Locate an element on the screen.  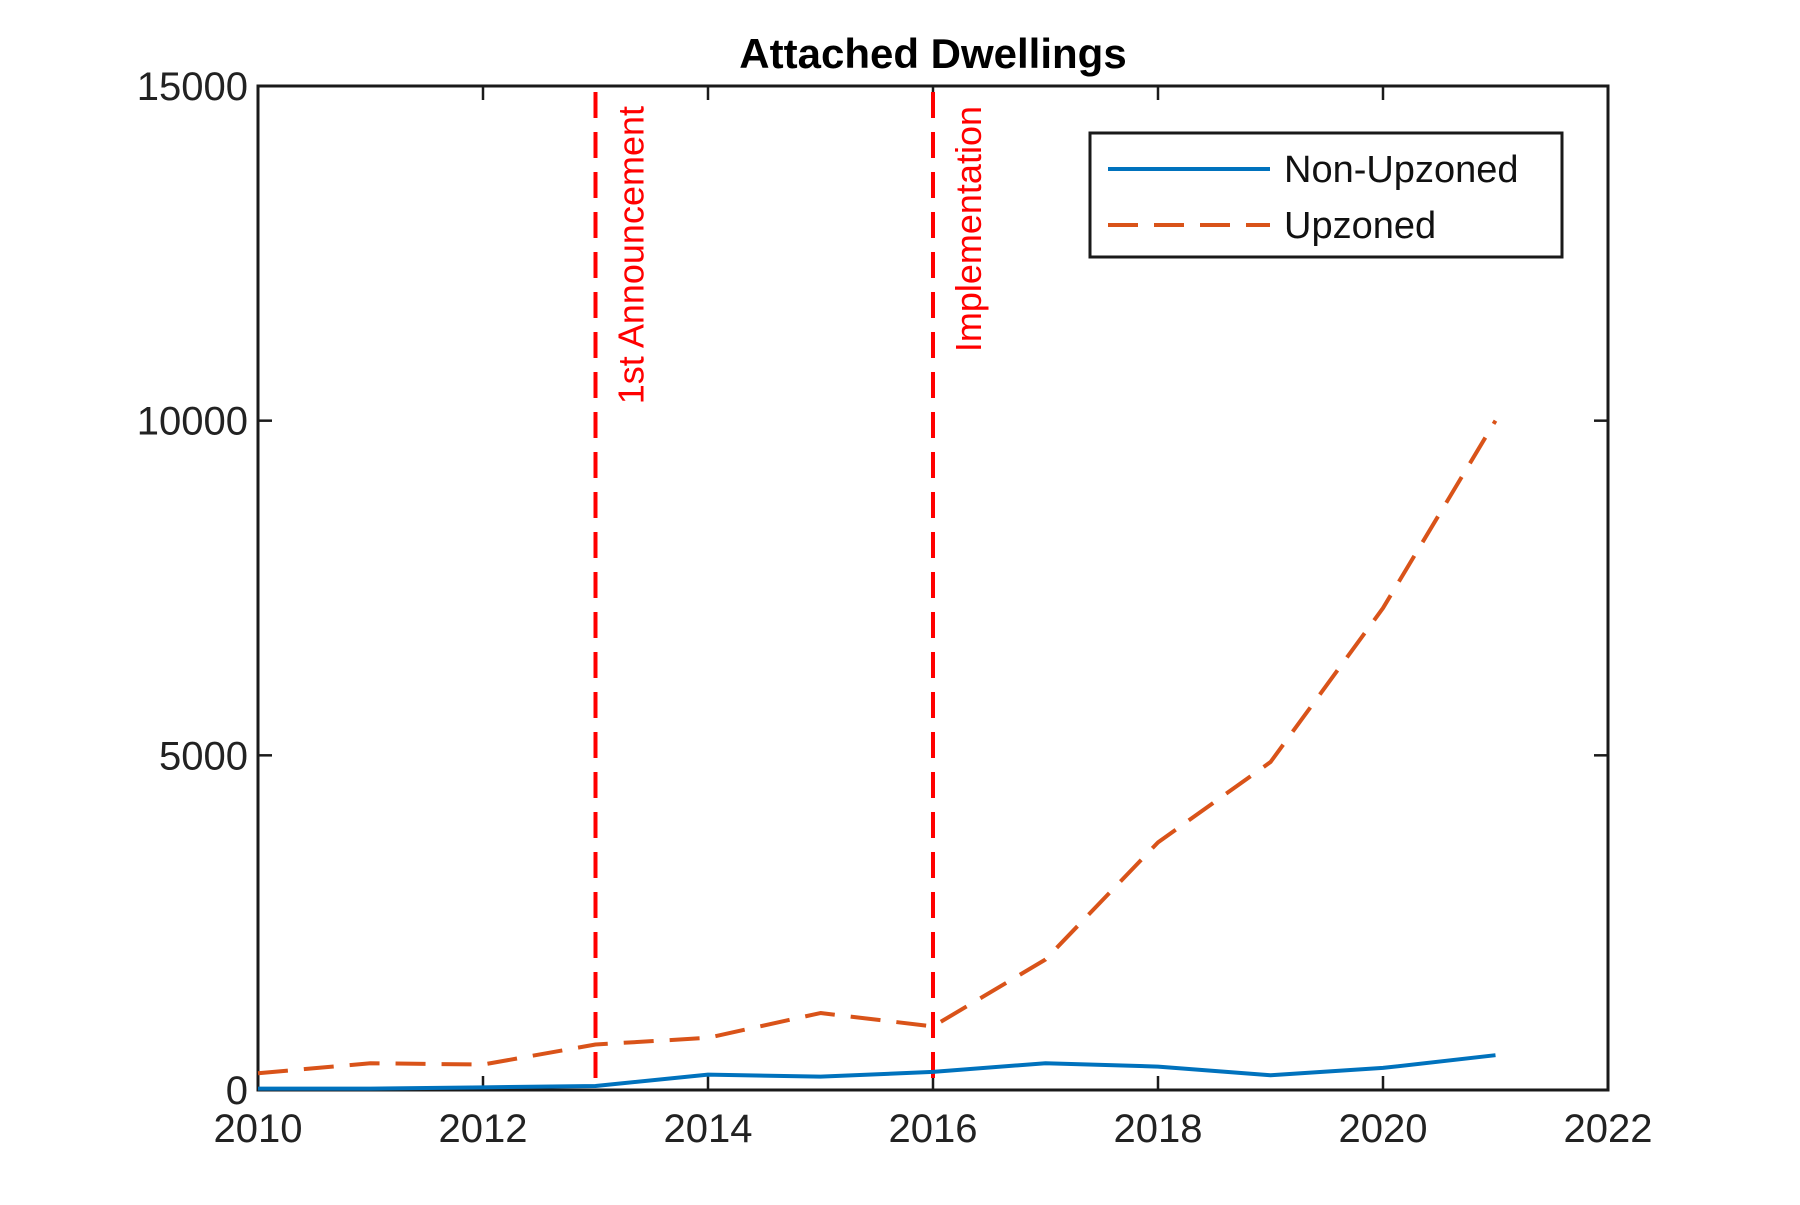
legend-box is located at coordinates (1326, 195).